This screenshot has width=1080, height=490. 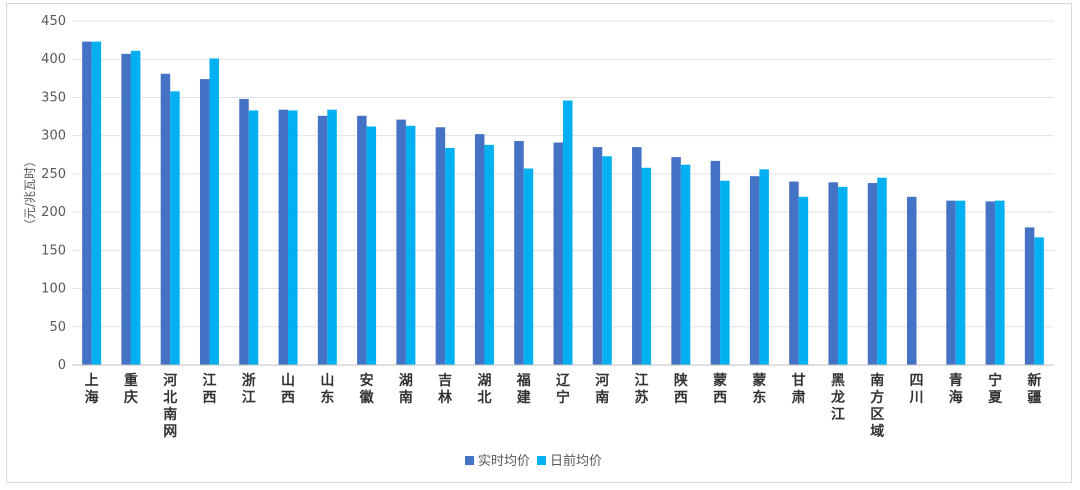 What do you see at coordinates (53, 212) in the screenshot?
I see `y-tick-label: 200` at bounding box center [53, 212].